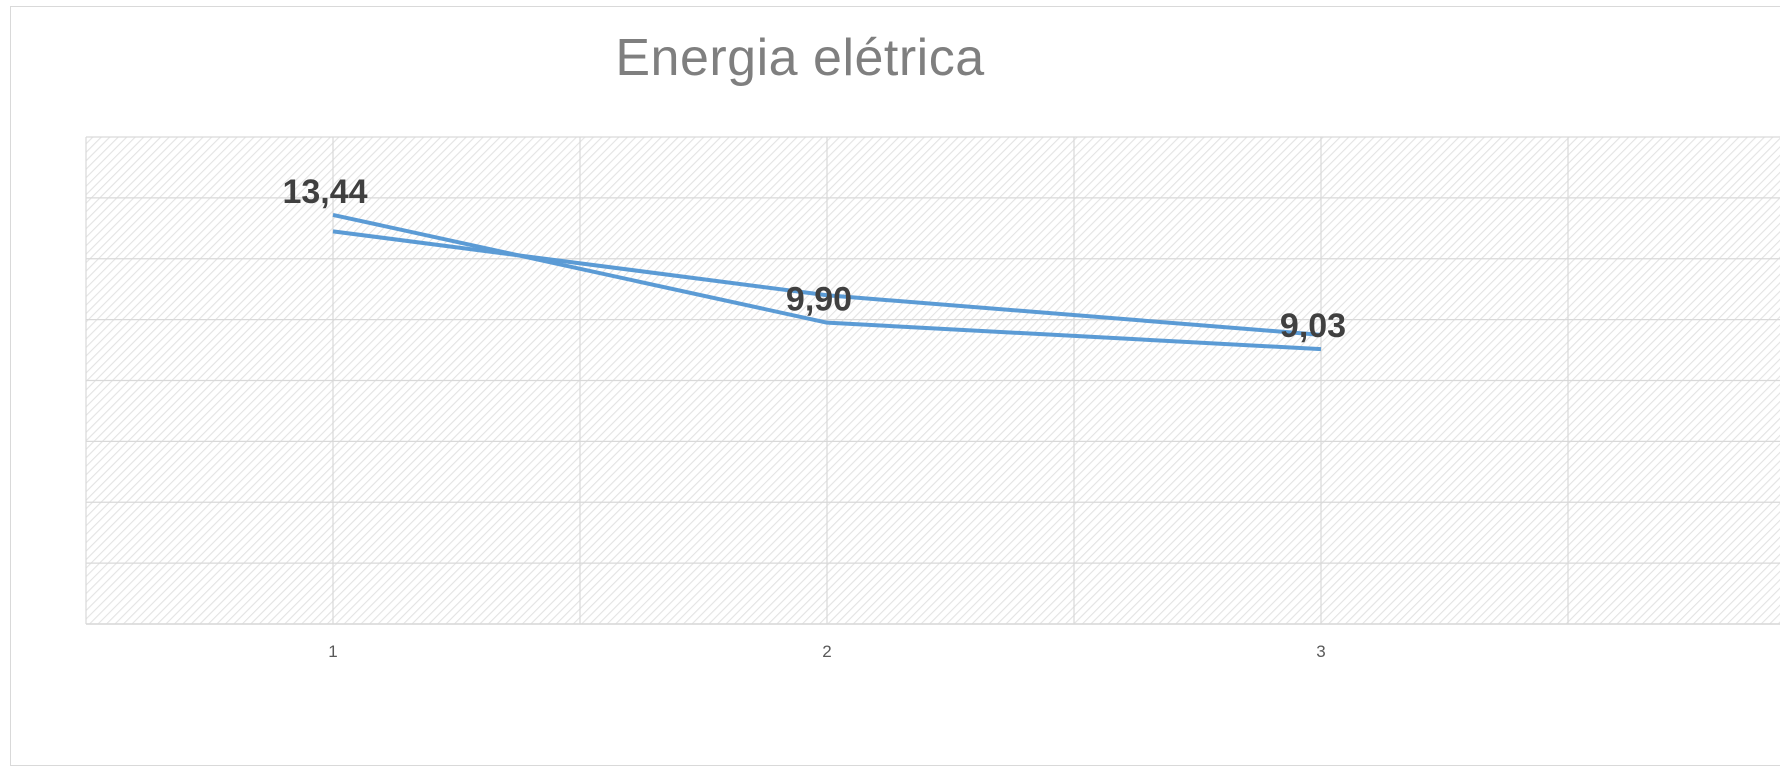 This screenshot has height=767, width=1780. I want to click on x-tick-label: 1, so click(332, 651).